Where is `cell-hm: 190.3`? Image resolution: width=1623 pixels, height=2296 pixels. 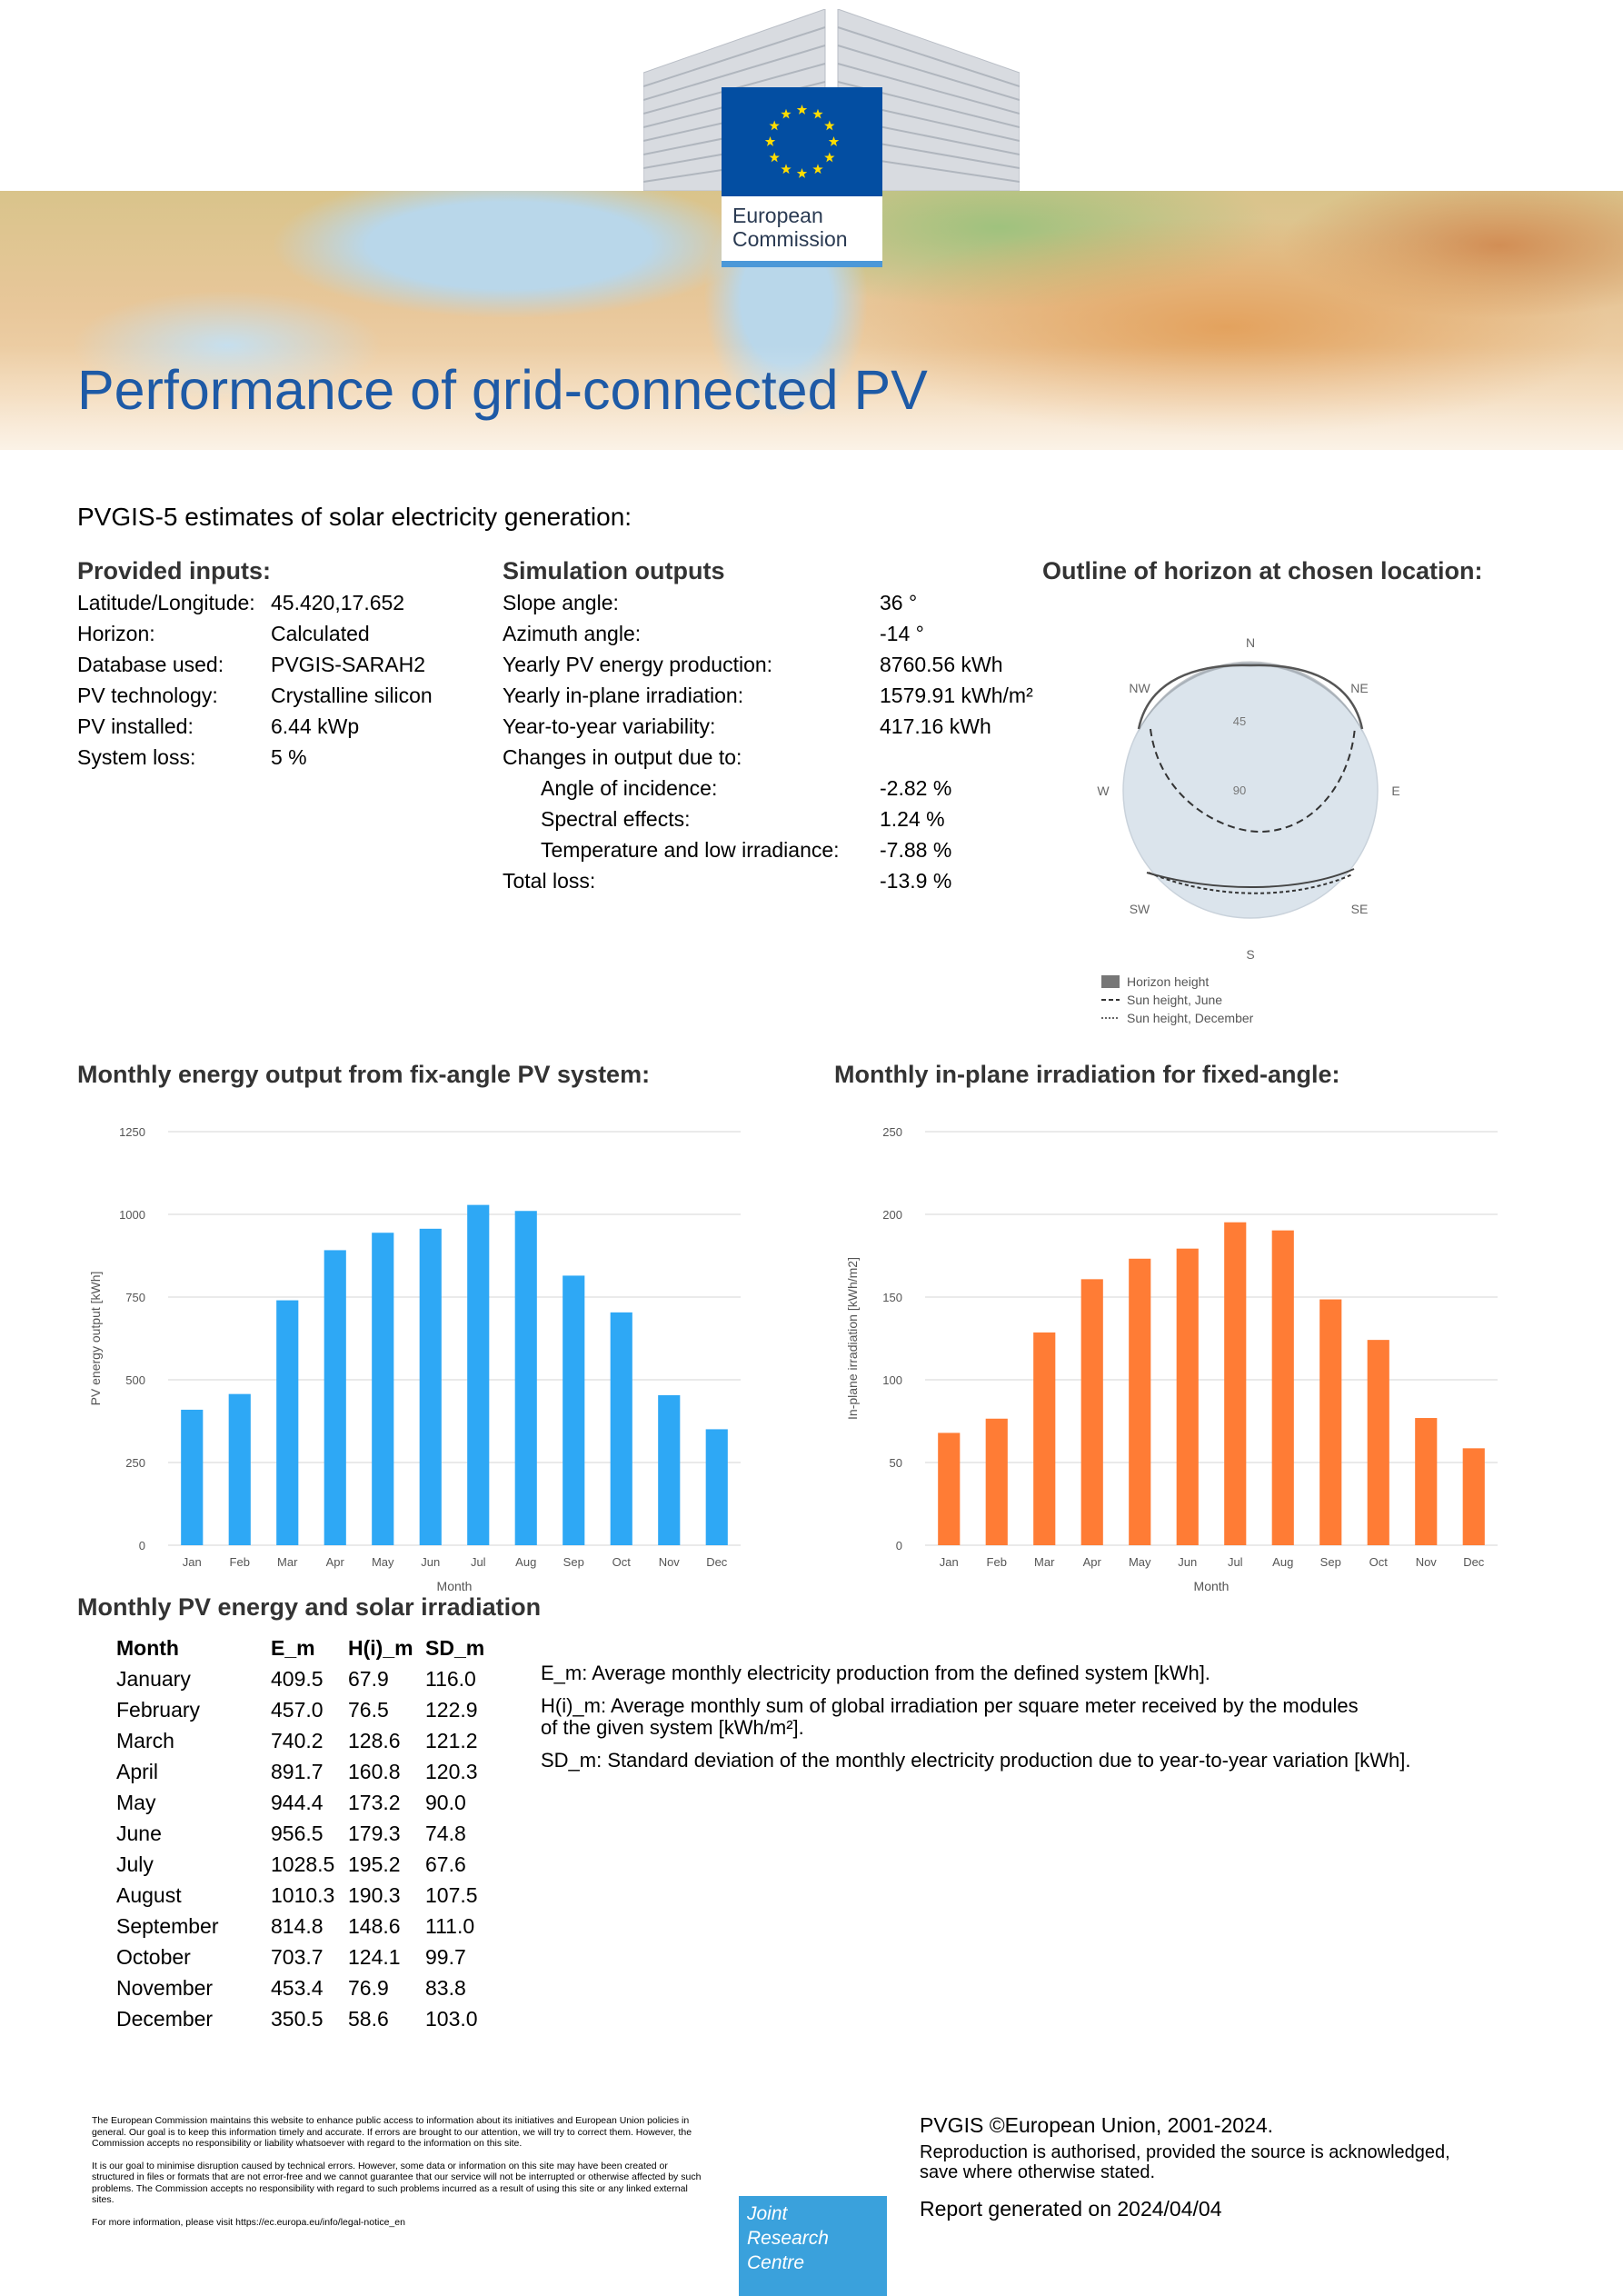 cell-hm: 190.3 is located at coordinates (375, 1894).